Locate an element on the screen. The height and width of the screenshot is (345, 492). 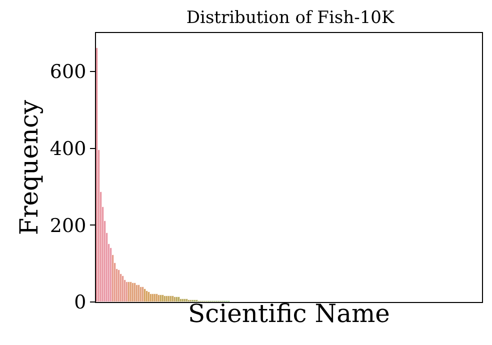
y-tick-label: 200 is located at coordinates (68, 225).